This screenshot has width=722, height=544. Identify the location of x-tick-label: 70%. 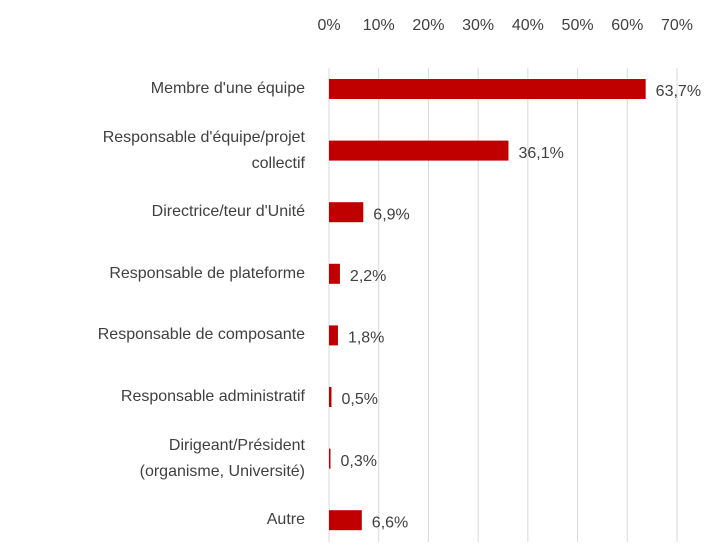
(677, 25).